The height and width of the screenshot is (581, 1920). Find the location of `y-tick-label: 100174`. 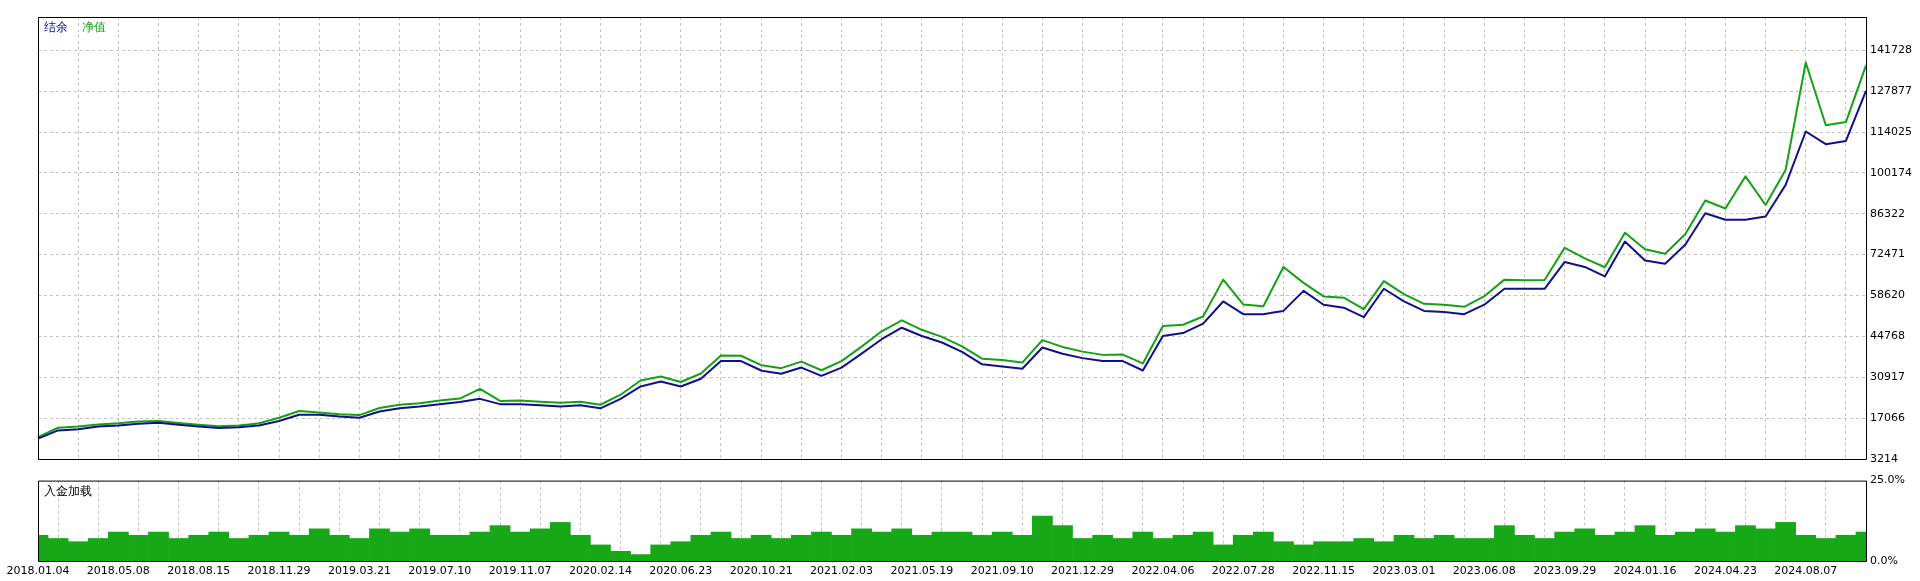

y-tick-label: 100174 is located at coordinates (1891, 172).